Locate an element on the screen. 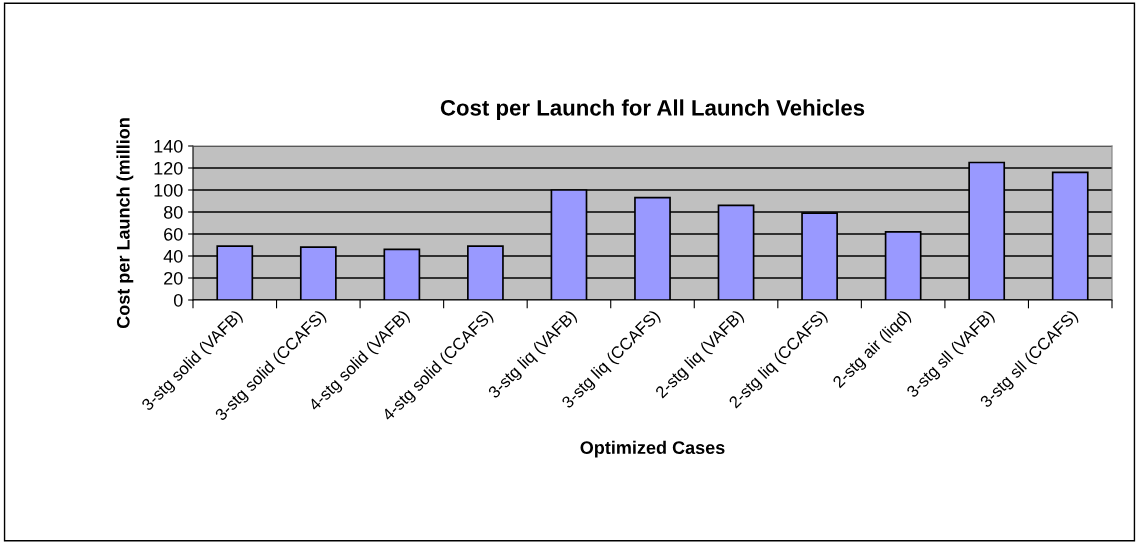  y-tick-label: 80 is located at coordinates (173, 212).